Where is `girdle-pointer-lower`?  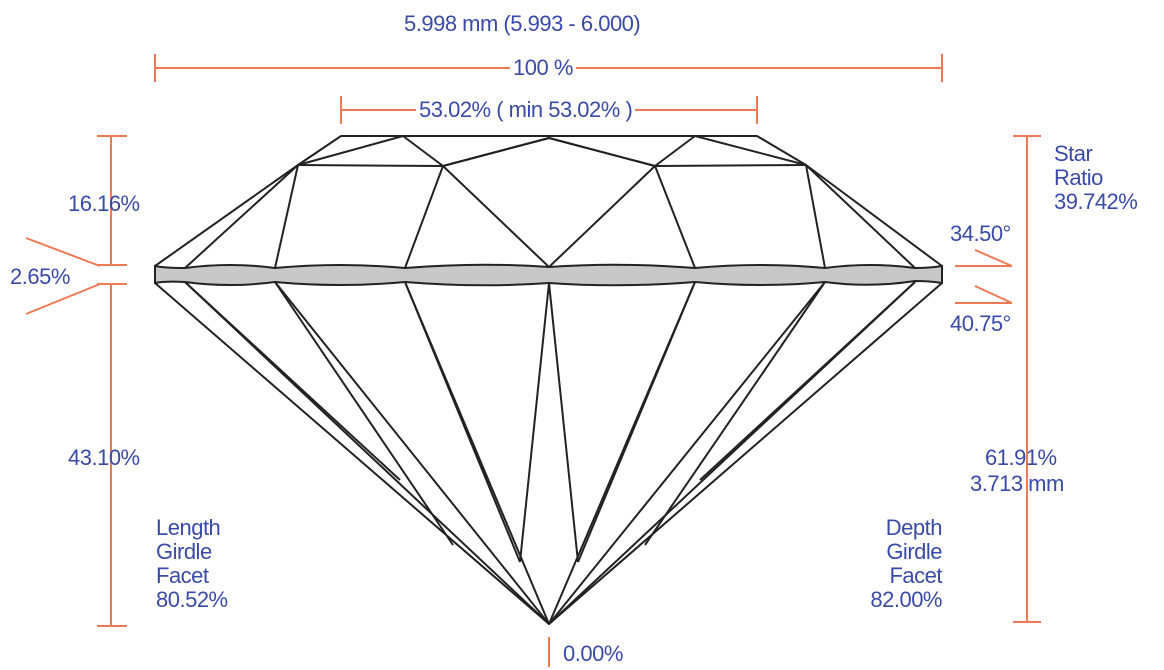
girdle-pointer-lower is located at coordinates (63, 299).